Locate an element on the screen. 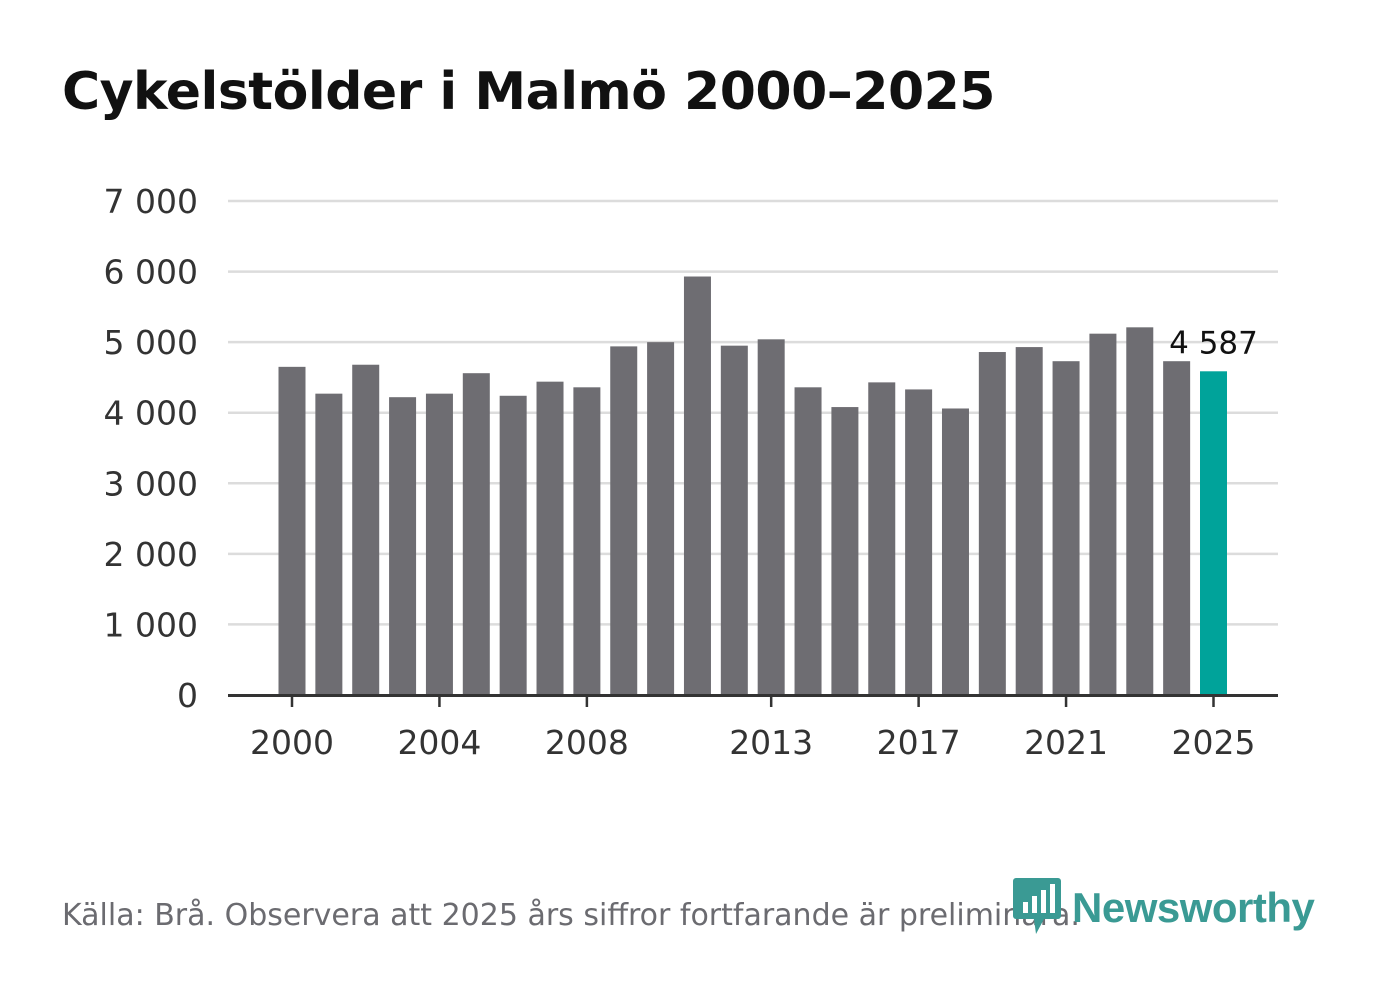  bar-2019 is located at coordinates (992, 523).